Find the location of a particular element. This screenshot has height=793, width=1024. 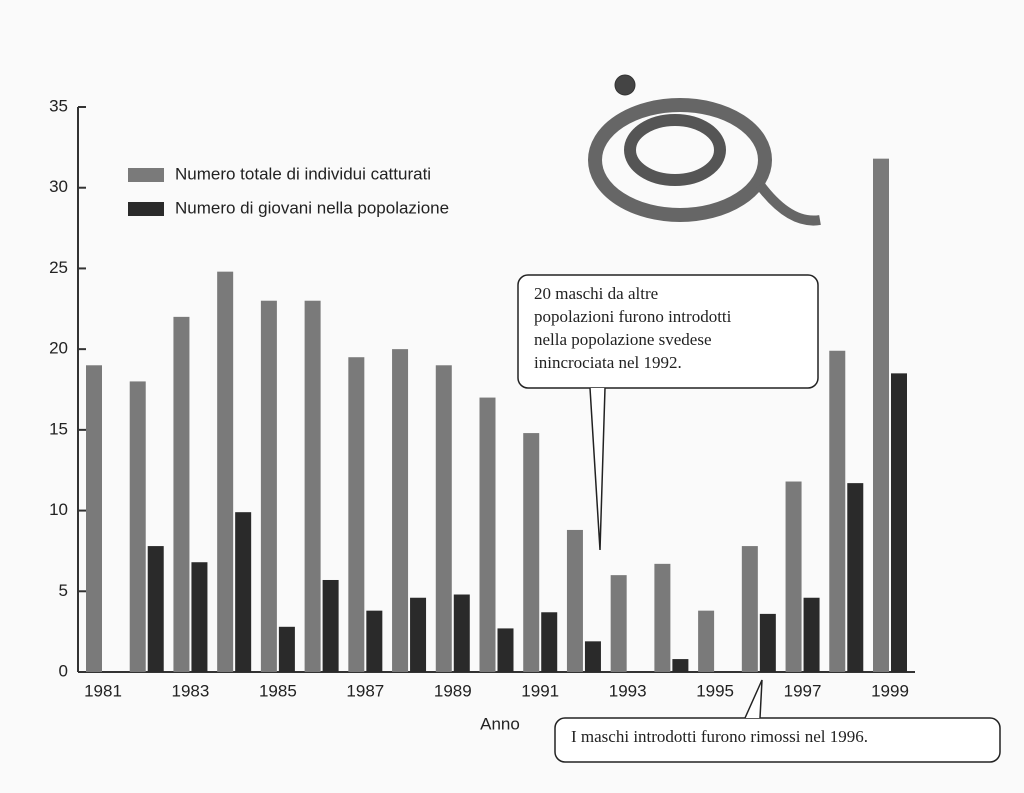

x-tick-label: 1985 is located at coordinates (278, 690).